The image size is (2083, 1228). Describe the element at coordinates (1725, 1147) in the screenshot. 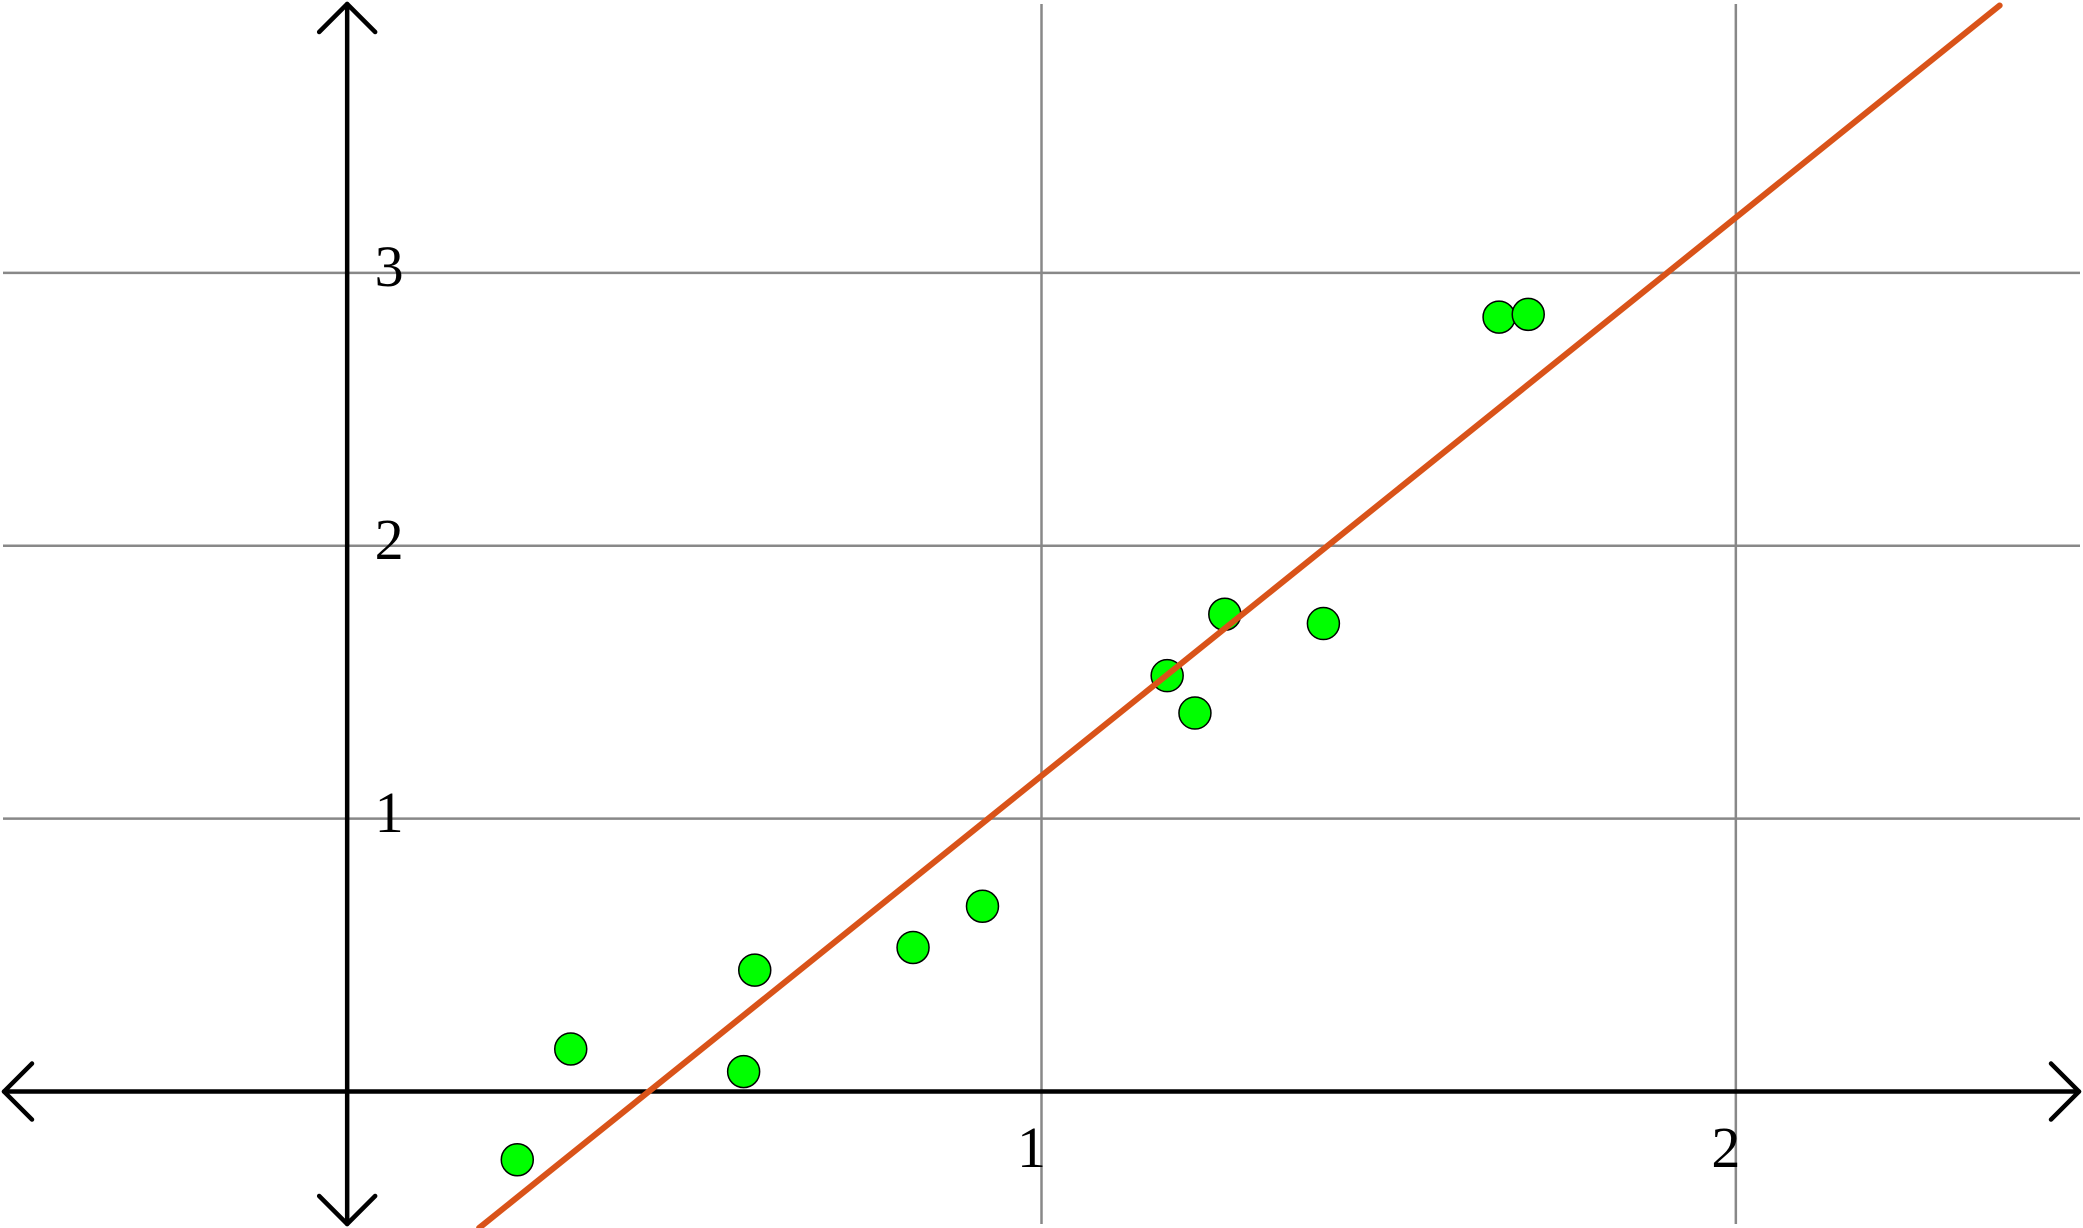

I see `x-tick-label: 2` at that location.